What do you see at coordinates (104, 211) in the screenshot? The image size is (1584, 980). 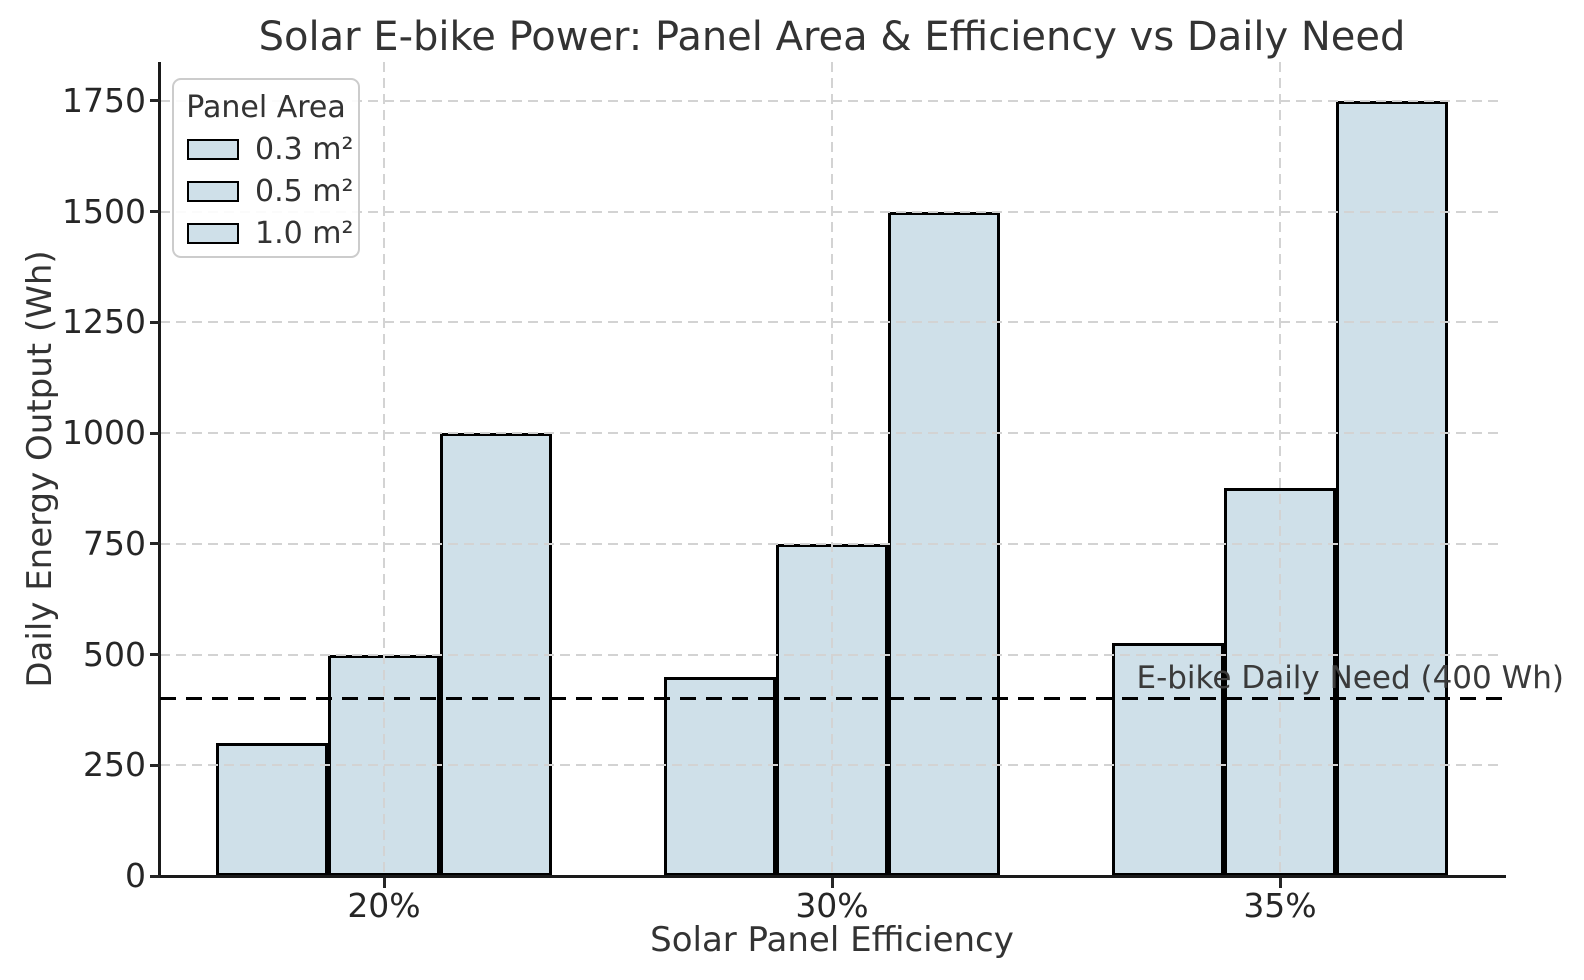 I see `y-tick-label: 1500` at bounding box center [104, 211].